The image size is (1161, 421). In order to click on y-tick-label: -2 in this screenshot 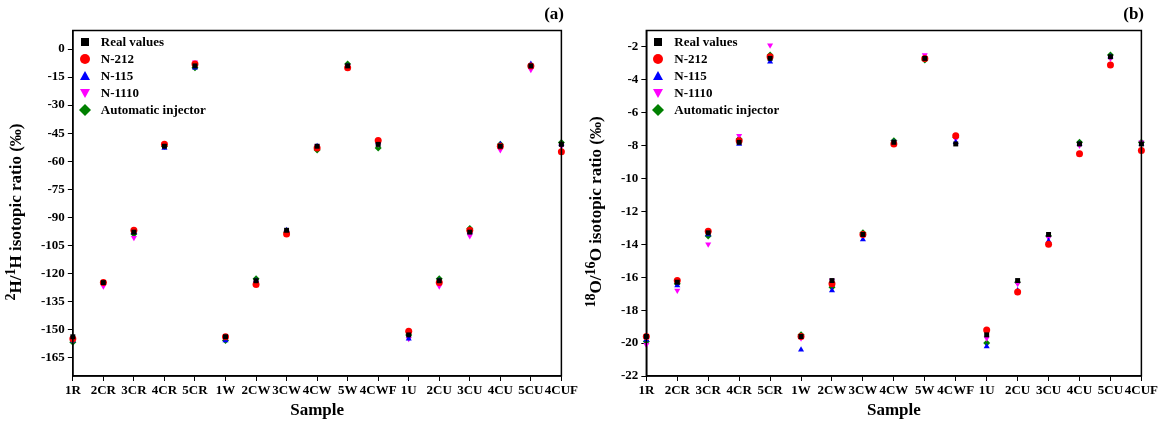, I will do `click(633, 46)`.